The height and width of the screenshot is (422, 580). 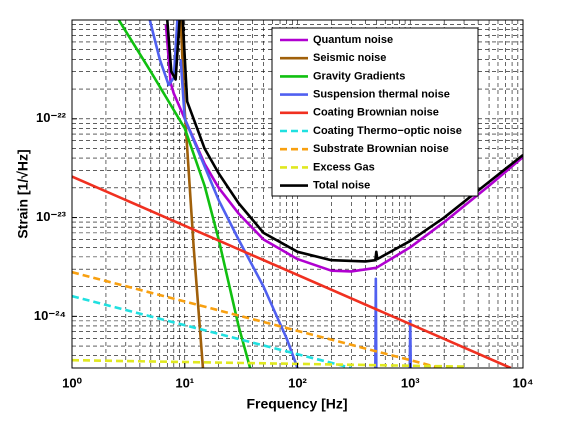 I want to click on x-tick-label: 10², so click(x=297, y=382).